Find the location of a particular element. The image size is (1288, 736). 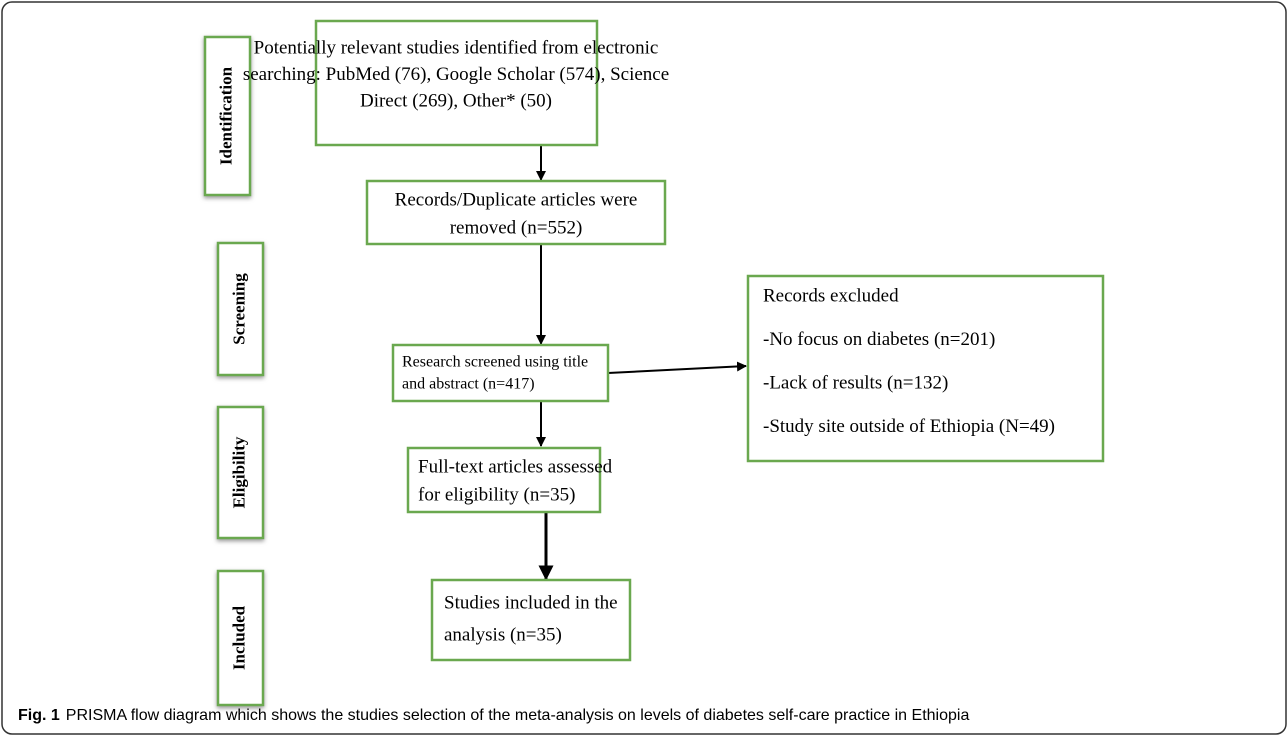

node-text: Direct (269), Other* (50) is located at coordinates (456, 100).